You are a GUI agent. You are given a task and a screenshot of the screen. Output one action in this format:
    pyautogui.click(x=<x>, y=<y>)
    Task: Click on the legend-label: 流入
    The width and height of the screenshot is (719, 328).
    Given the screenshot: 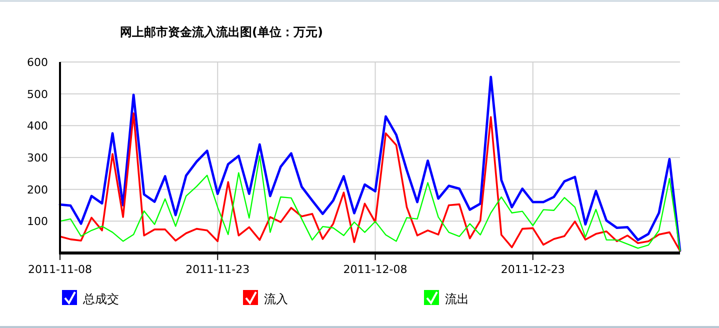 What is the action you would take?
    pyautogui.click(x=276, y=299)
    